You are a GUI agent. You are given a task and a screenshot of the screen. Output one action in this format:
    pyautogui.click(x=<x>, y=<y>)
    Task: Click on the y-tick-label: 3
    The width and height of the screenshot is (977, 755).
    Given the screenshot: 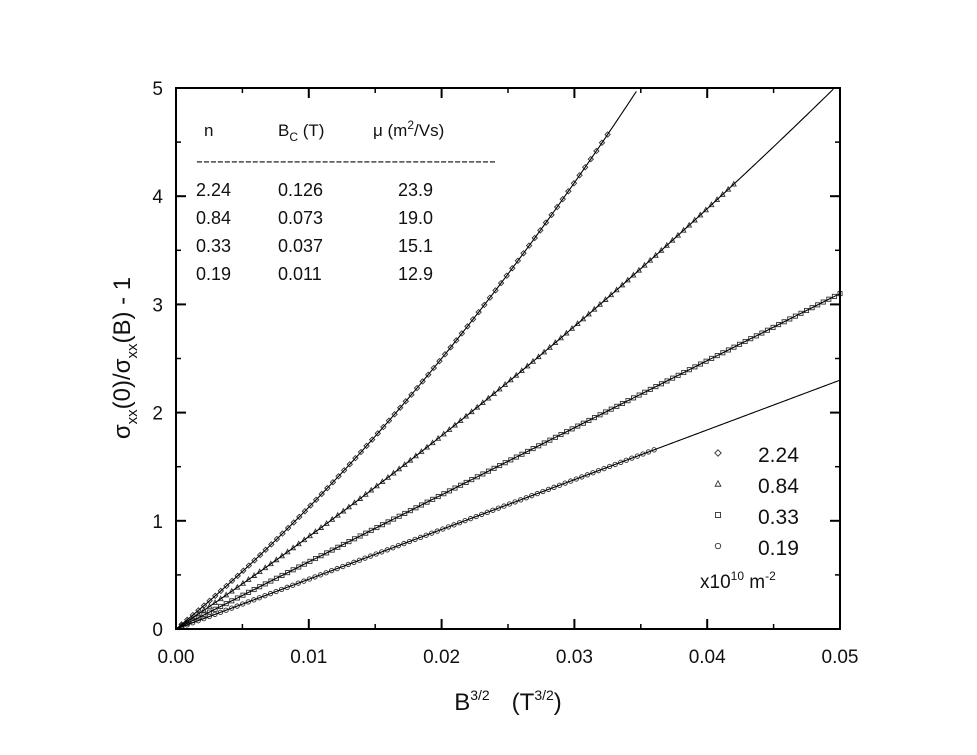 What is the action you would take?
    pyautogui.click(x=157, y=305)
    